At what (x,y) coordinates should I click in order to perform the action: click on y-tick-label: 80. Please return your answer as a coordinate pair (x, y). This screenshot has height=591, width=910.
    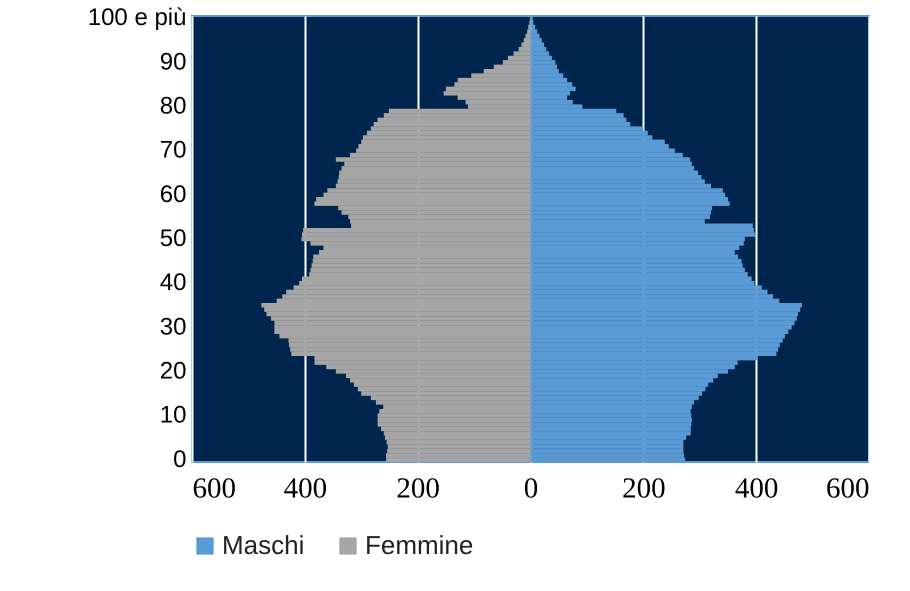
    Looking at the image, I should click on (173, 106).